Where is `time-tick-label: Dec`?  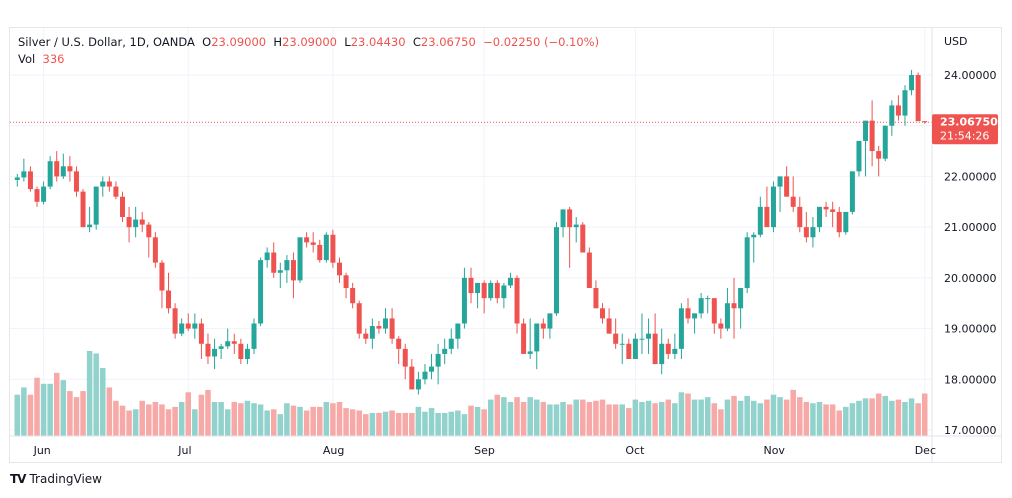
time-tick-label: Dec is located at coordinates (925, 450).